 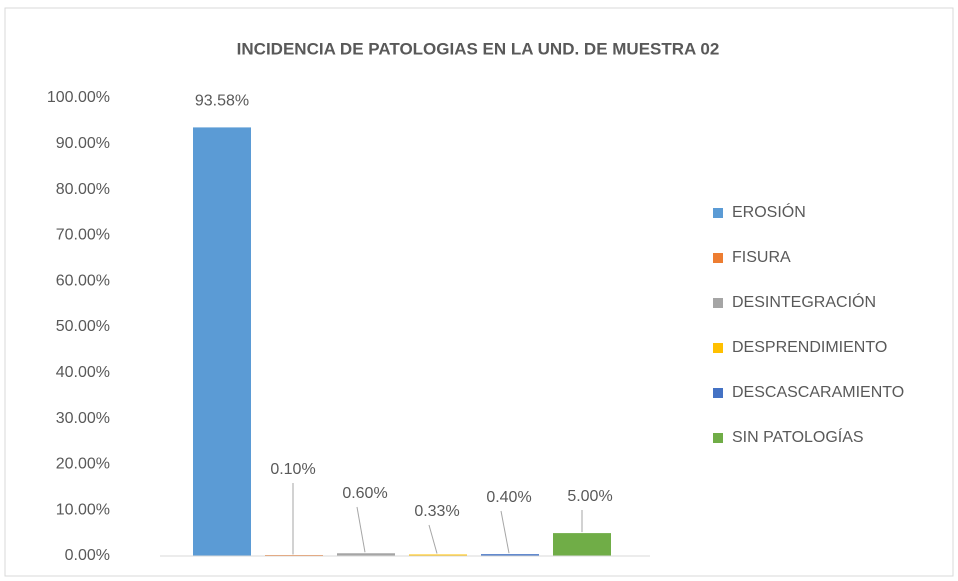 What do you see at coordinates (83, 418) in the screenshot?
I see `y-tick-label: 30.00%` at bounding box center [83, 418].